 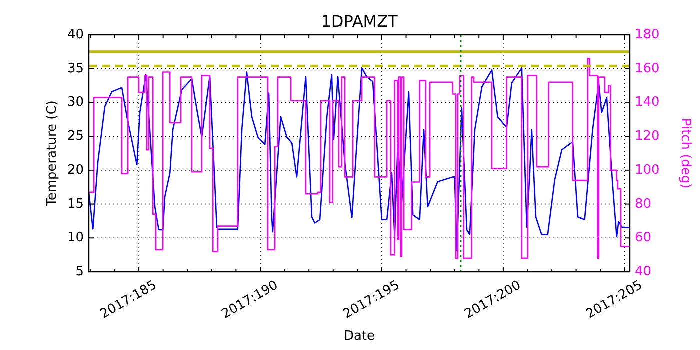 What do you see at coordinates (75, 238) in the screenshot?
I see `y-tick-label: 10` at bounding box center [75, 238].